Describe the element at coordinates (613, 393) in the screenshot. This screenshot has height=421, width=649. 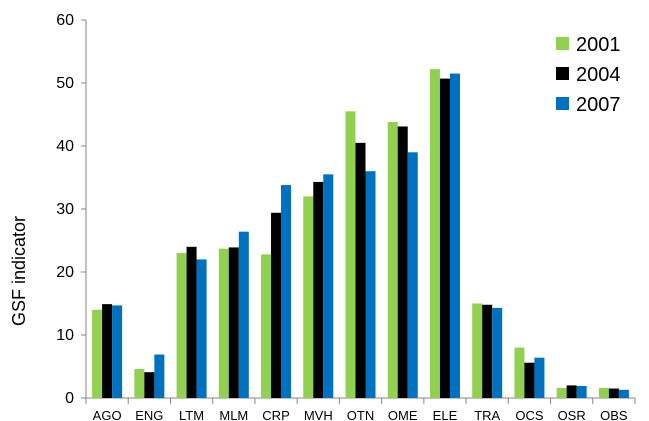
I see `bar-2004-OBS` at that location.